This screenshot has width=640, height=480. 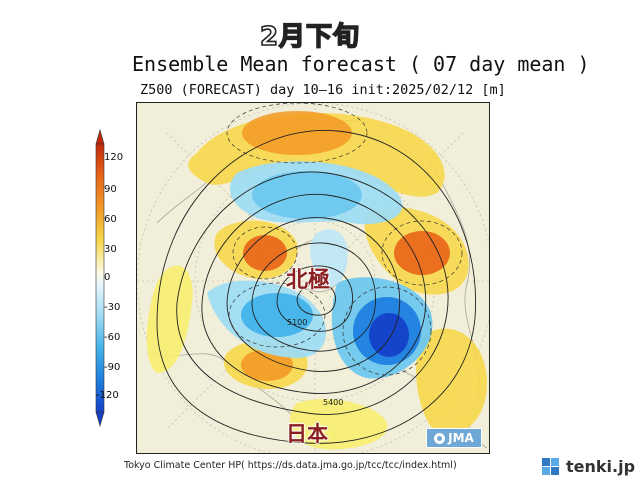 I want to click on jma-badge-text: JMA, so click(x=461, y=438).